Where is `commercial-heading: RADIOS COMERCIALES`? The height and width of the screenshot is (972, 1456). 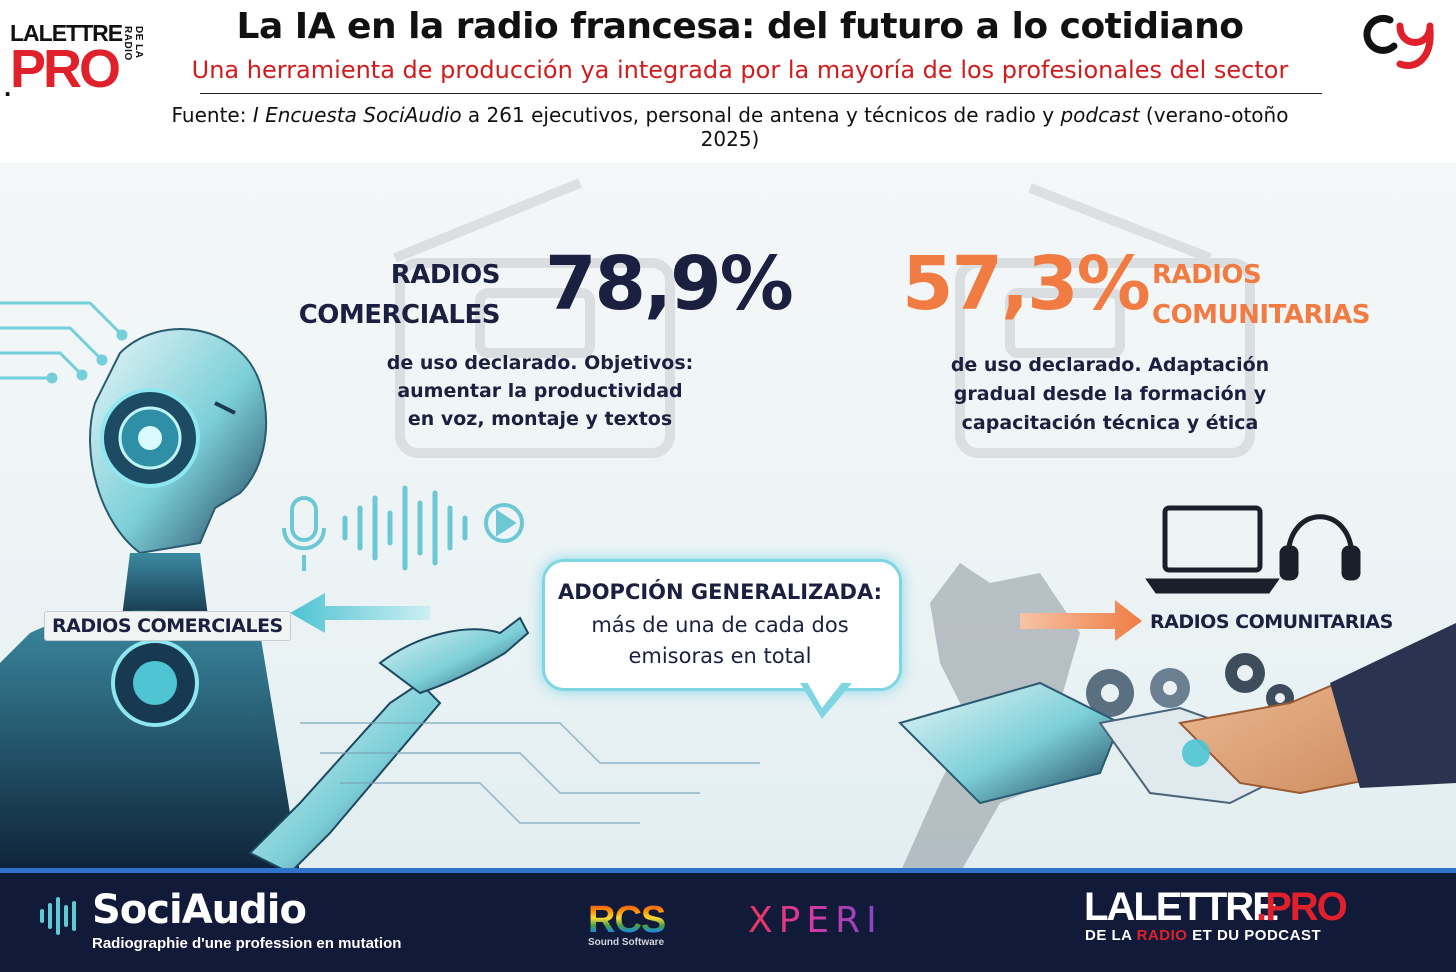 commercial-heading: RADIOS COMERCIALES is located at coordinates (375, 295).